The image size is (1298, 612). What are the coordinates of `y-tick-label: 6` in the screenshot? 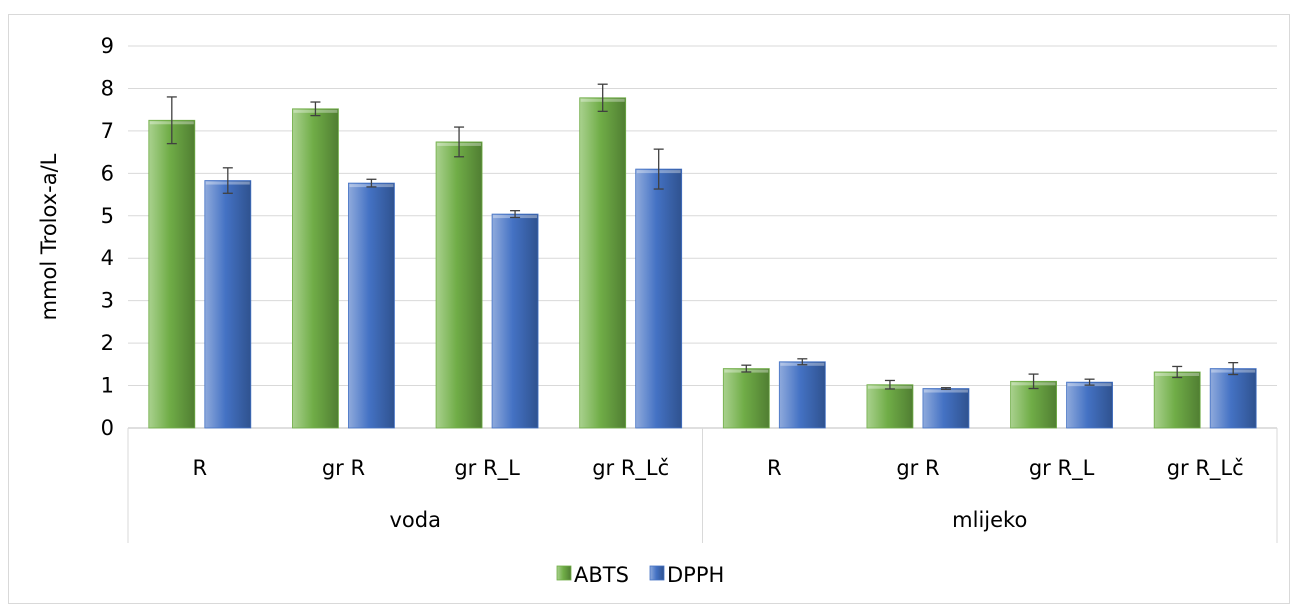 It's located at (107, 173).